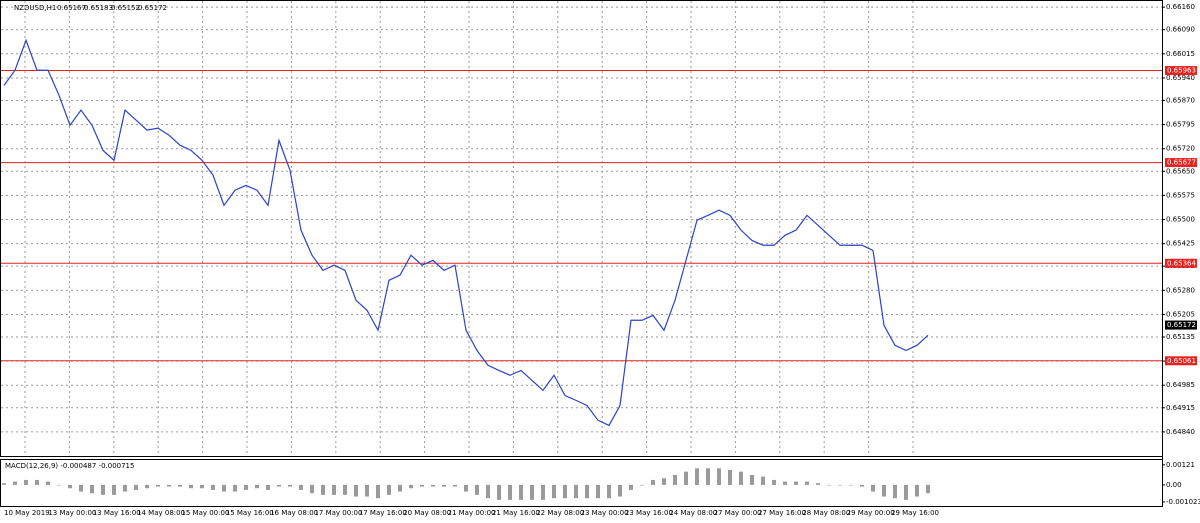 This screenshot has height=523, width=1200. What do you see at coordinates (1180, 314) in the screenshot?
I see `y-tick-label: 0.65205` at bounding box center [1180, 314].